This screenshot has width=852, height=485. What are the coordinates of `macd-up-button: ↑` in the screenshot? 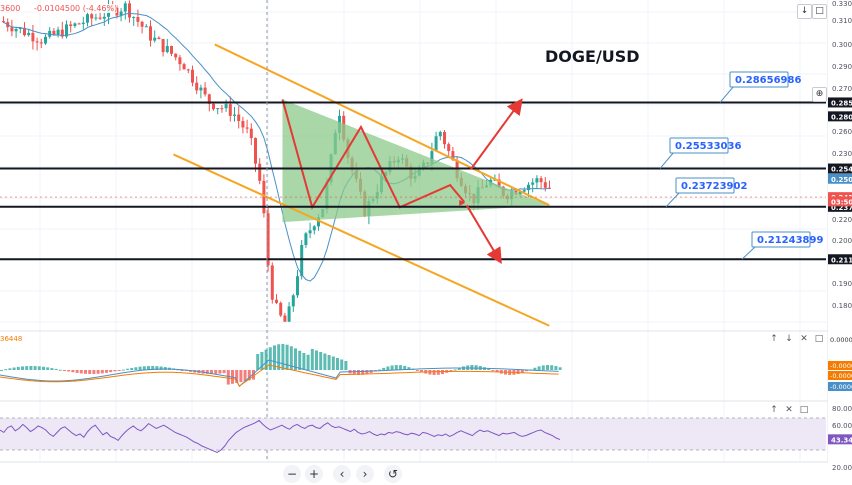 It's located at (774, 339).